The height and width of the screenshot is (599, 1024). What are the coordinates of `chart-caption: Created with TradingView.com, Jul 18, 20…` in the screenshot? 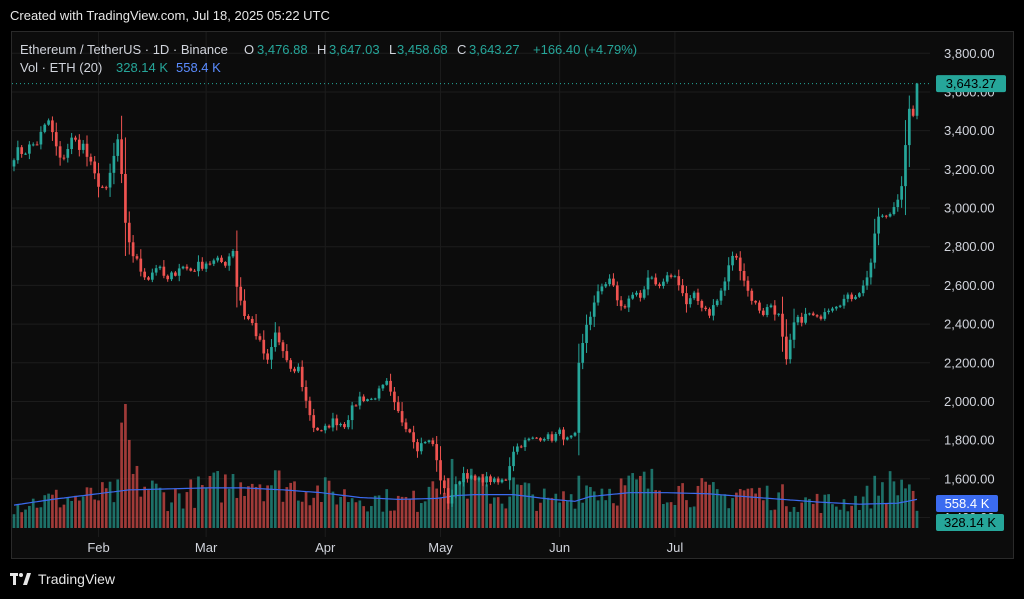 It's located at (170, 15).